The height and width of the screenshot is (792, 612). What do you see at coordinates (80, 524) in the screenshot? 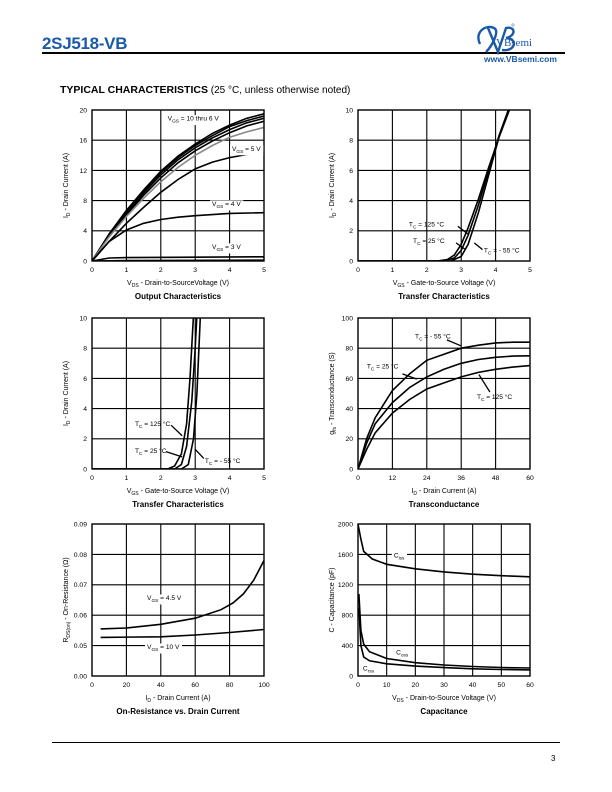
I see `y-tick-label: 0.09` at bounding box center [80, 524].